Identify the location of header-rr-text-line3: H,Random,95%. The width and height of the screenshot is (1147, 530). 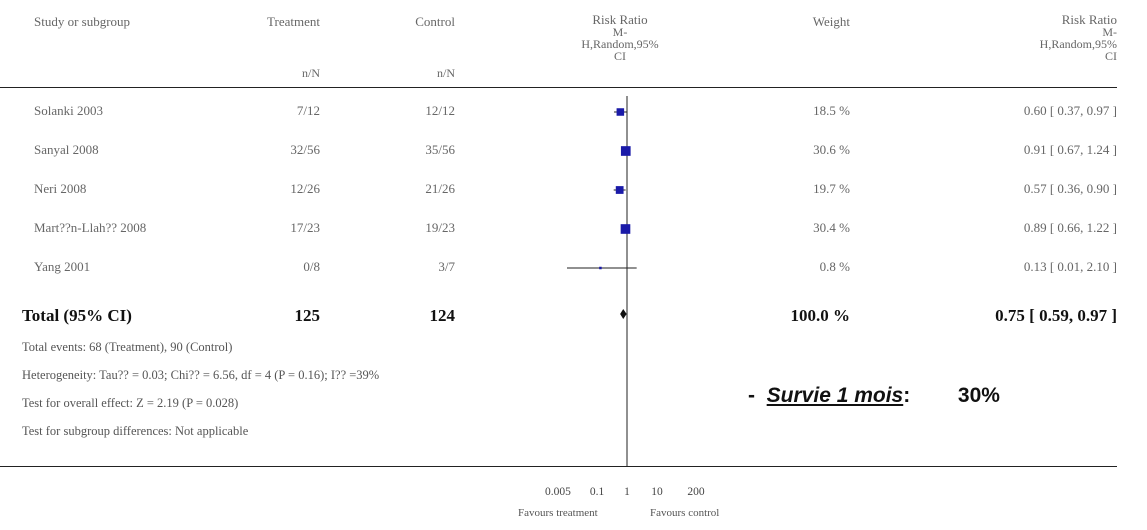
(1078, 44).